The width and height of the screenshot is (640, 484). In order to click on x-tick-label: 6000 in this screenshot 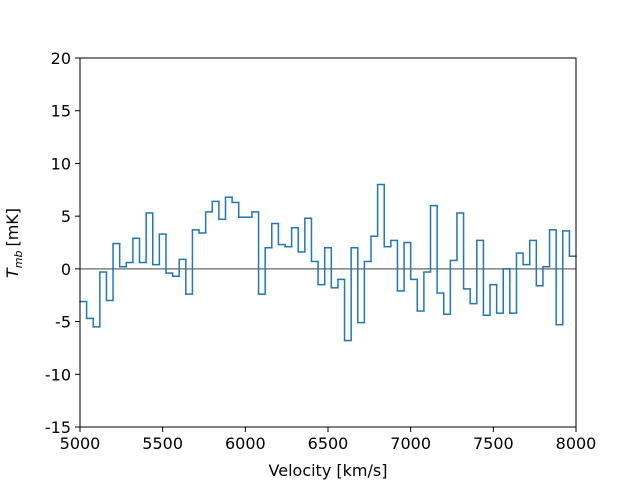, I will do `click(245, 443)`.